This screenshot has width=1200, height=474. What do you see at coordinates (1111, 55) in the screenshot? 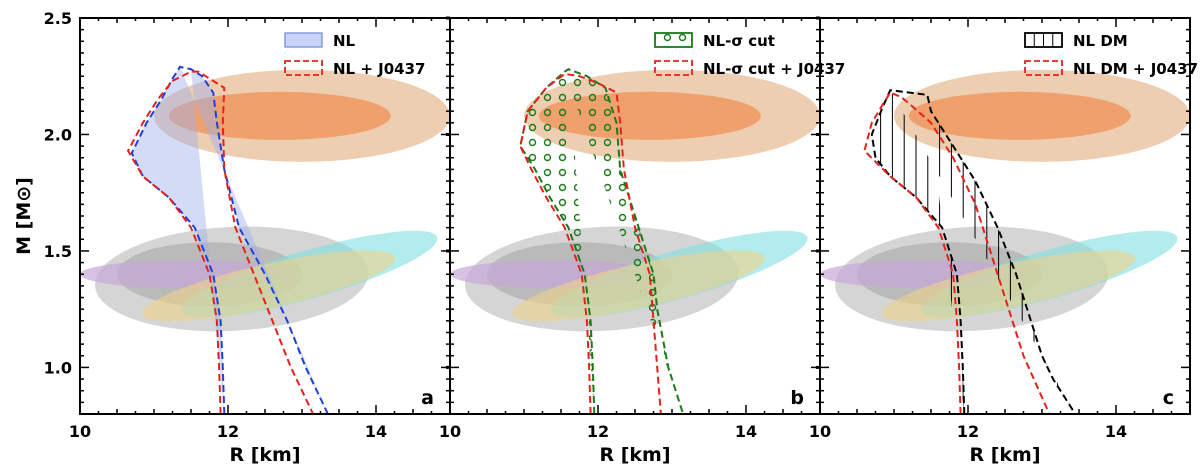
I see `legend-c: NL DM NL DM + J0437` at bounding box center [1111, 55].